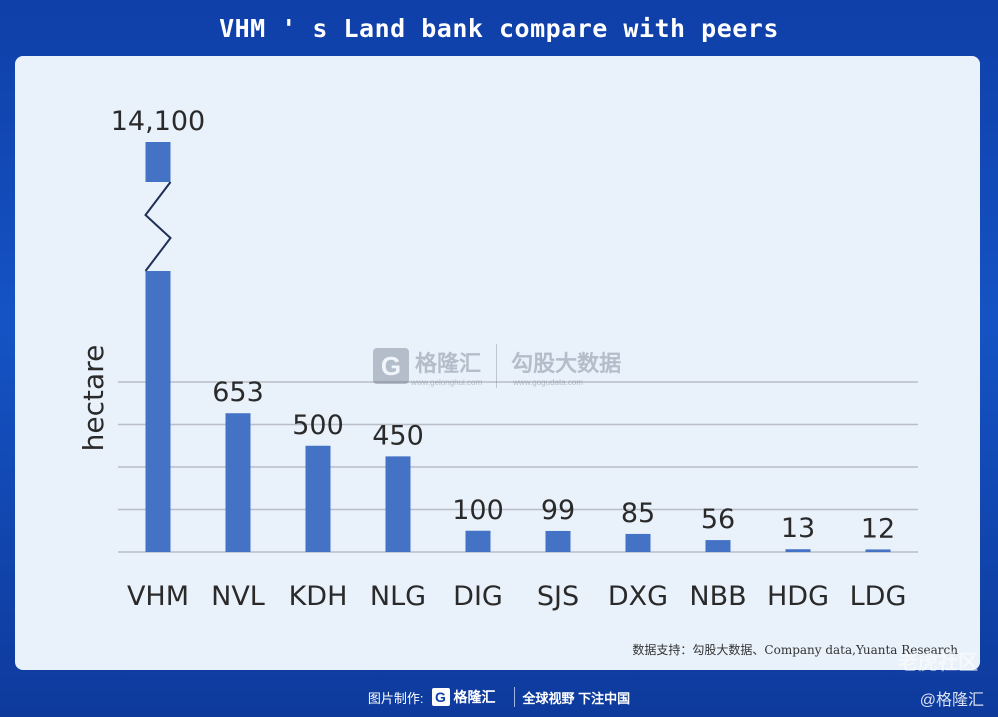 This screenshot has width=998, height=717. I want to click on axis-break-zigzag, so click(158, 226).